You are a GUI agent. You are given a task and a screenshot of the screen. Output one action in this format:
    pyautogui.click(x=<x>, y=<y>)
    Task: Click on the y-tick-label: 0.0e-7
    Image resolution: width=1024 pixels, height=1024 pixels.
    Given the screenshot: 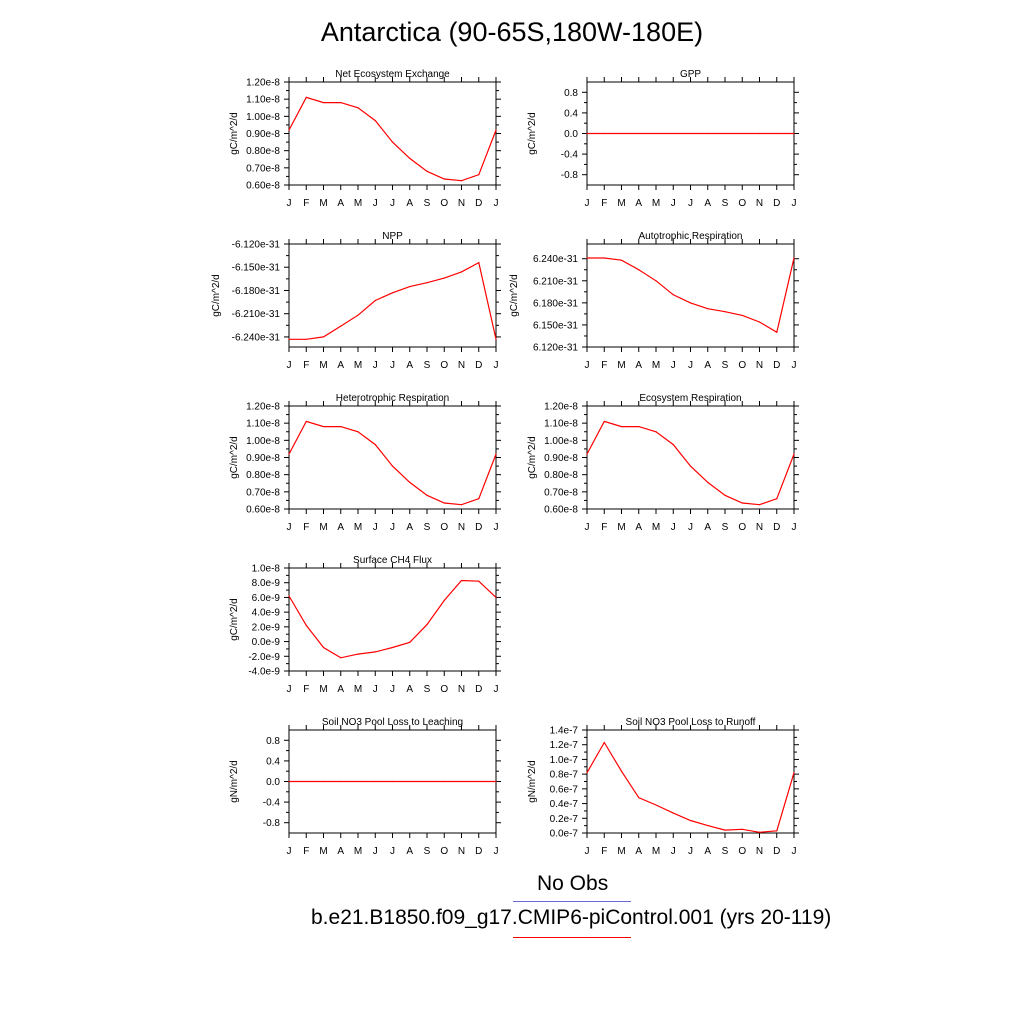 What is the action you would take?
    pyautogui.click(x=564, y=834)
    